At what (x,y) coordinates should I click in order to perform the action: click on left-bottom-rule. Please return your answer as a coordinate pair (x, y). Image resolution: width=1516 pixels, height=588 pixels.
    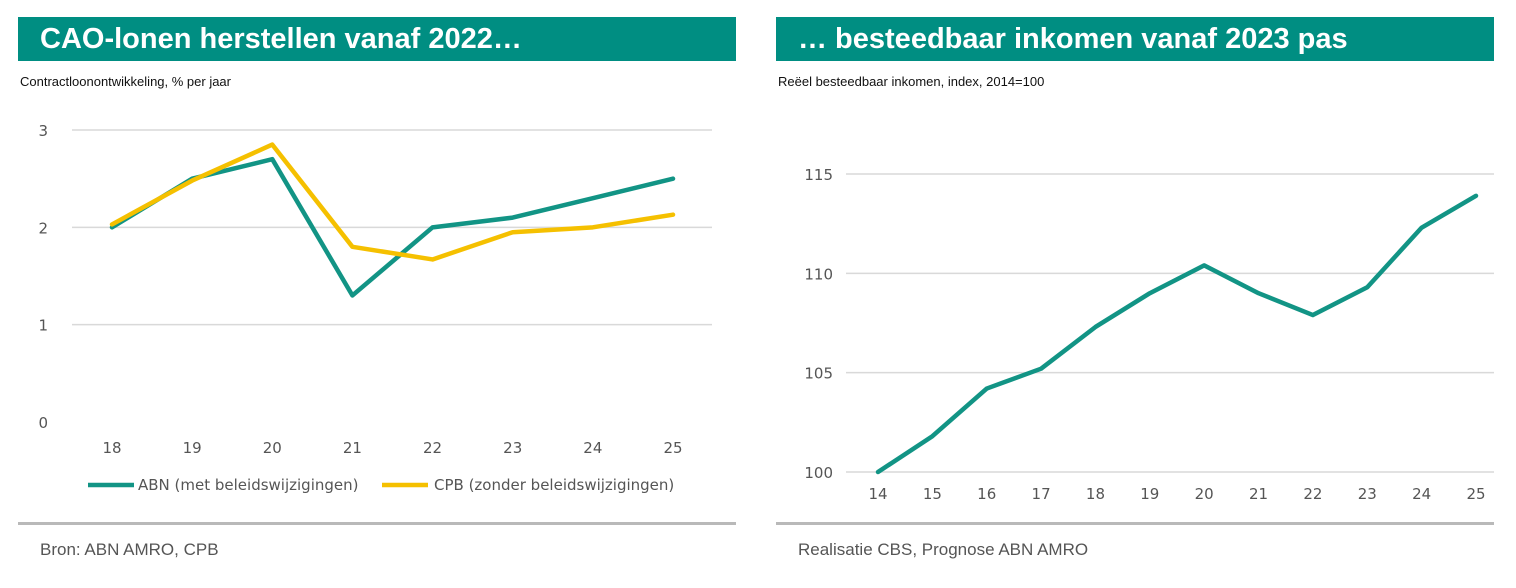
    Looking at the image, I should click on (377, 523).